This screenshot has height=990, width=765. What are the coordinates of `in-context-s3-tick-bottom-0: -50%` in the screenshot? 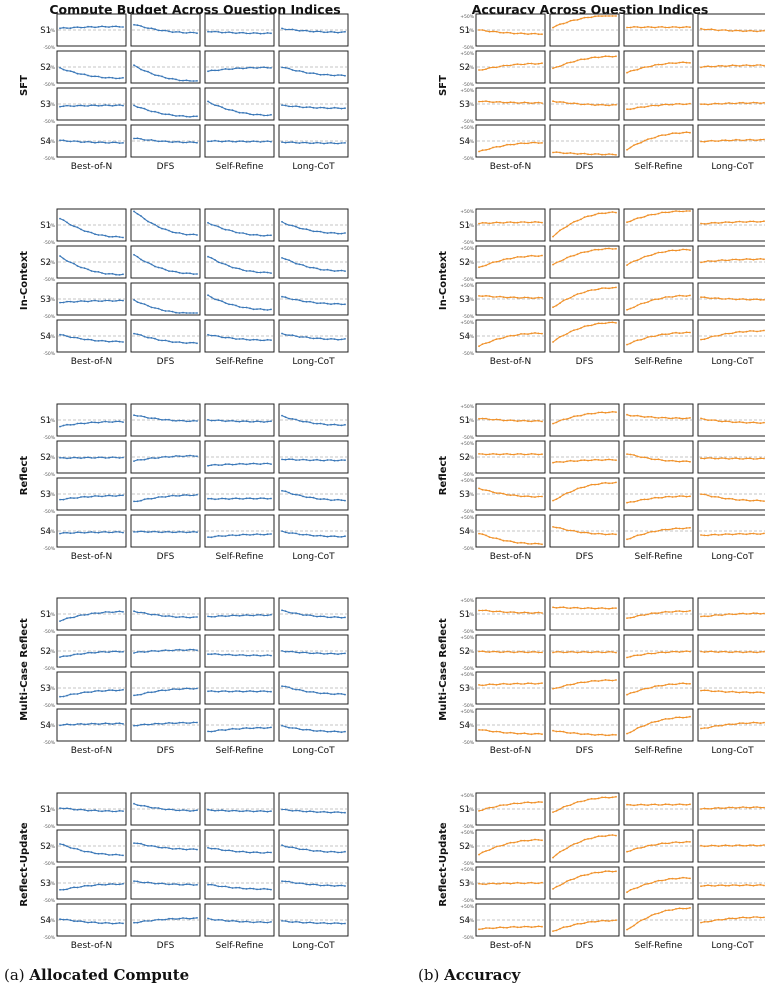 It's located at (49, 317).